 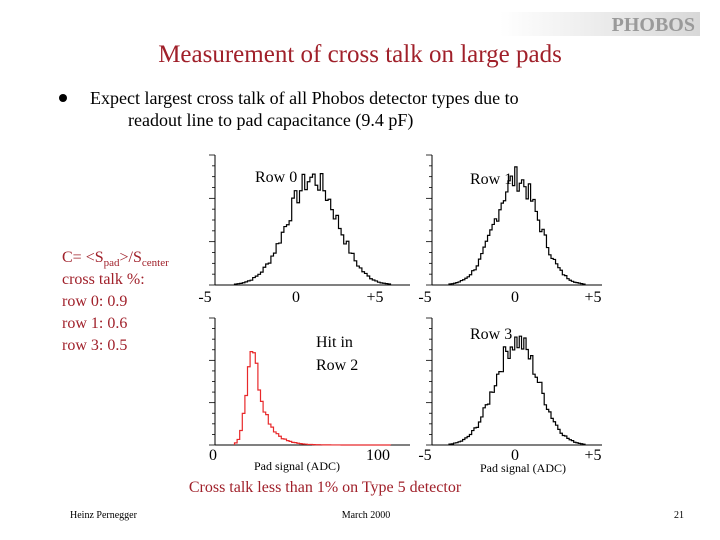 I want to click on bullet-line: readout line to pad capacitance (9.4 pF), so click(x=270, y=120).